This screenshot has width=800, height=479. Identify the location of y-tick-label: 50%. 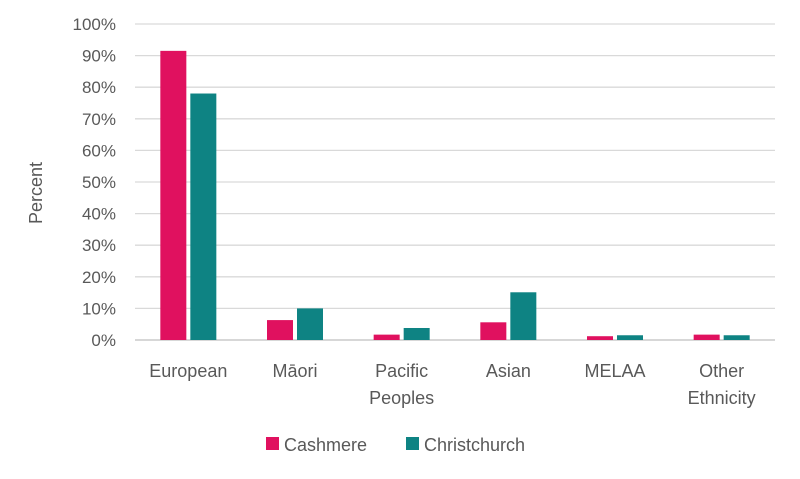
(99, 182).